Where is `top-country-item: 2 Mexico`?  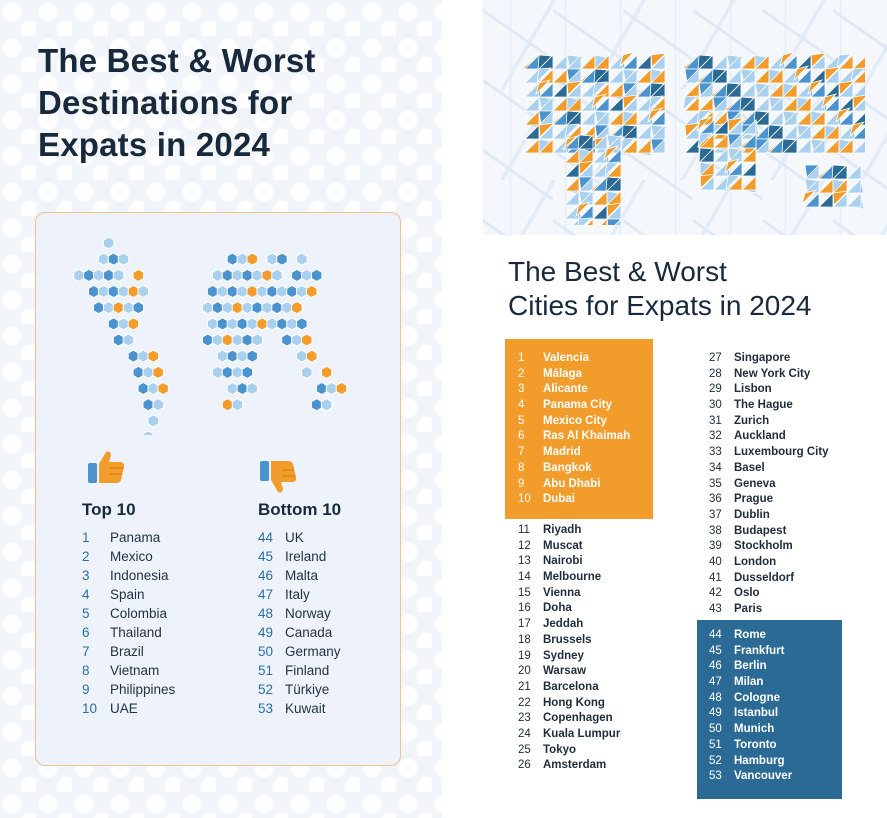
top-country-item: 2 Mexico is located at coordinates (128, 556).